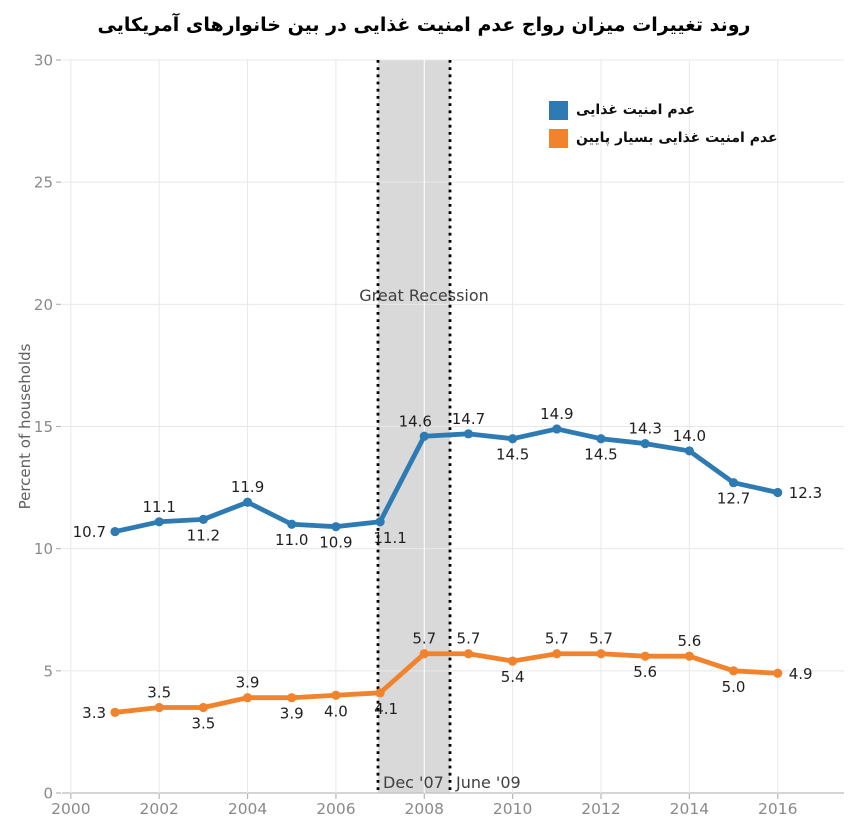  What do you see at coordinates (677, 138) in the screenshot?
I see `legend-label: عدم امنیت غذایی بسیار پایین` at bounding box center [677, 138].